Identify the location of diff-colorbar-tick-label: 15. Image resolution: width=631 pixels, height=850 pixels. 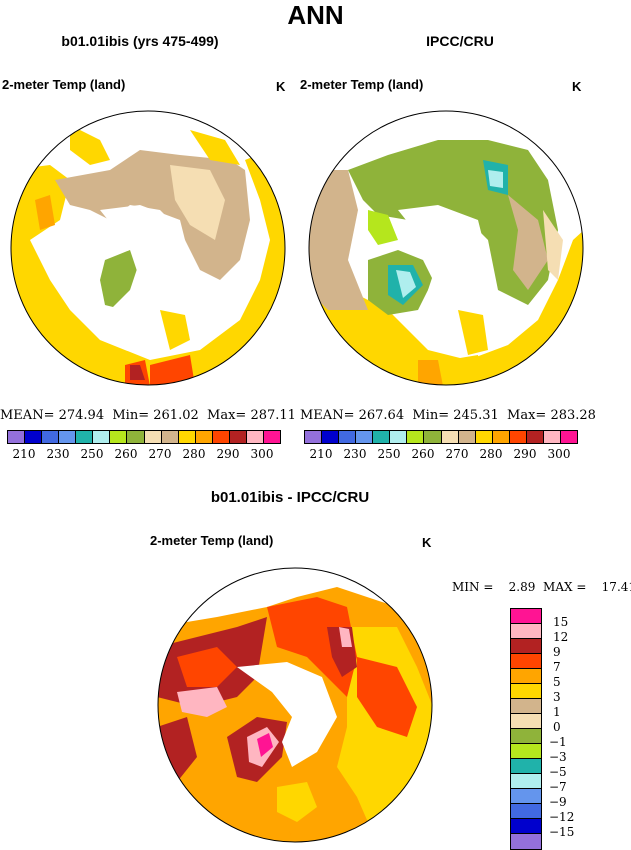
(561, 622).